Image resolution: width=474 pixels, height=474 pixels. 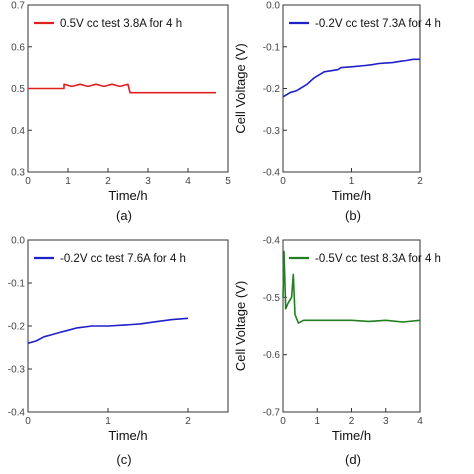 I want to click on y-tick-label: 0.7, so click(x=18, y=6).